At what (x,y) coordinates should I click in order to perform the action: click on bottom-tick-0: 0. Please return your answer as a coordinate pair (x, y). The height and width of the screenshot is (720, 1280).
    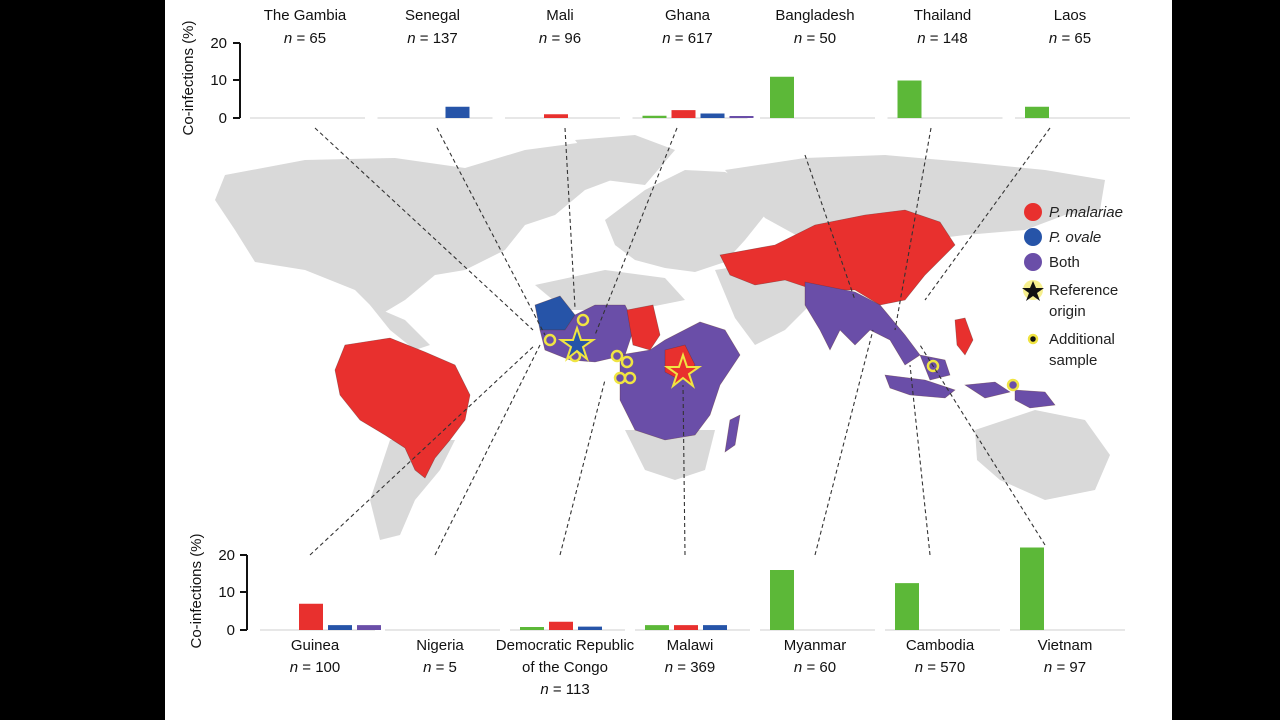
    Looking at the image, I should click on (231, 630).